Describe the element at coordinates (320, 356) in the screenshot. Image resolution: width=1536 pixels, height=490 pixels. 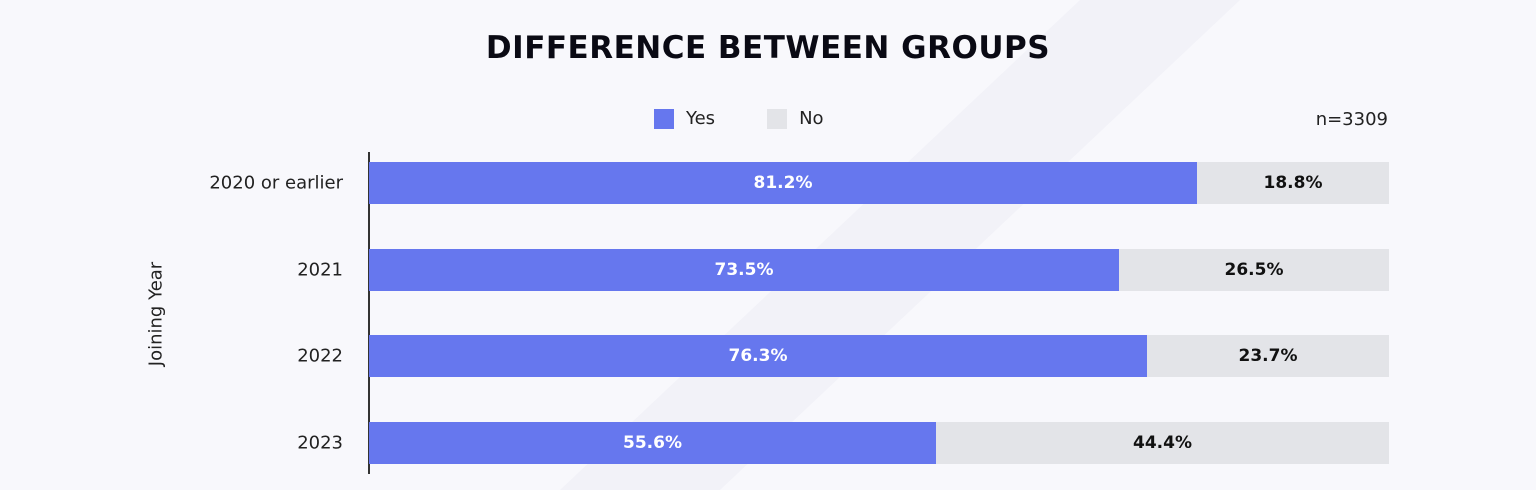
I see `category-label: 2022` at that location.